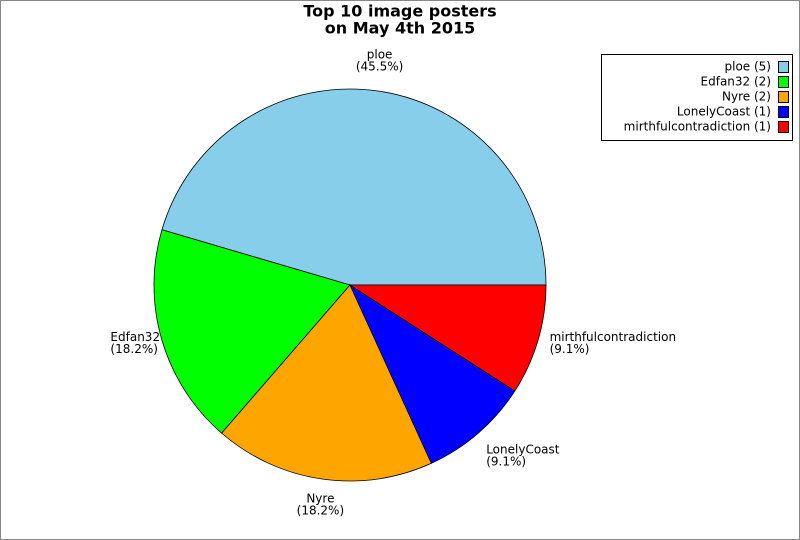 This screenshot has width=800, height=540. Describe the element at coordinates (748, 67) in the screenshot. I see `legend-label: ploe (5)` at that location.